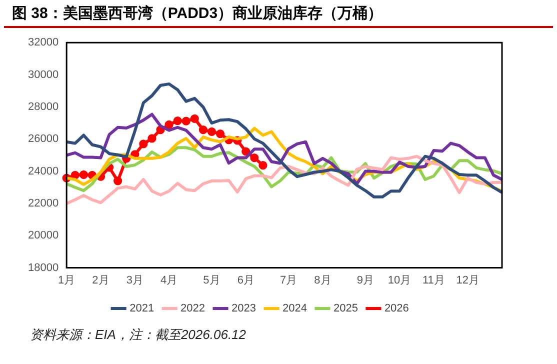  I want to click on legend-label: 2024, so click(294, 308).